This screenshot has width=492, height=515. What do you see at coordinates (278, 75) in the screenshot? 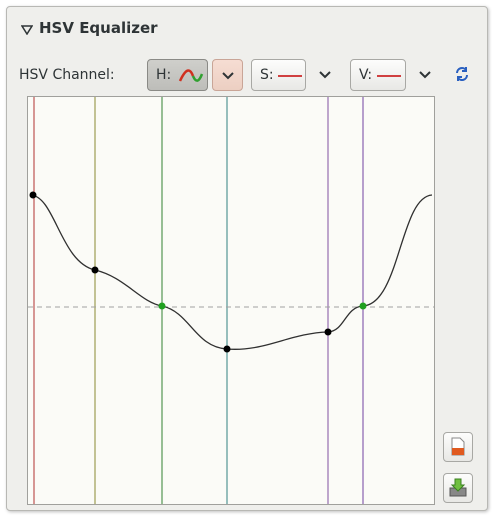
I see `s-channel-button: S:` at bounding box center [278, 75].